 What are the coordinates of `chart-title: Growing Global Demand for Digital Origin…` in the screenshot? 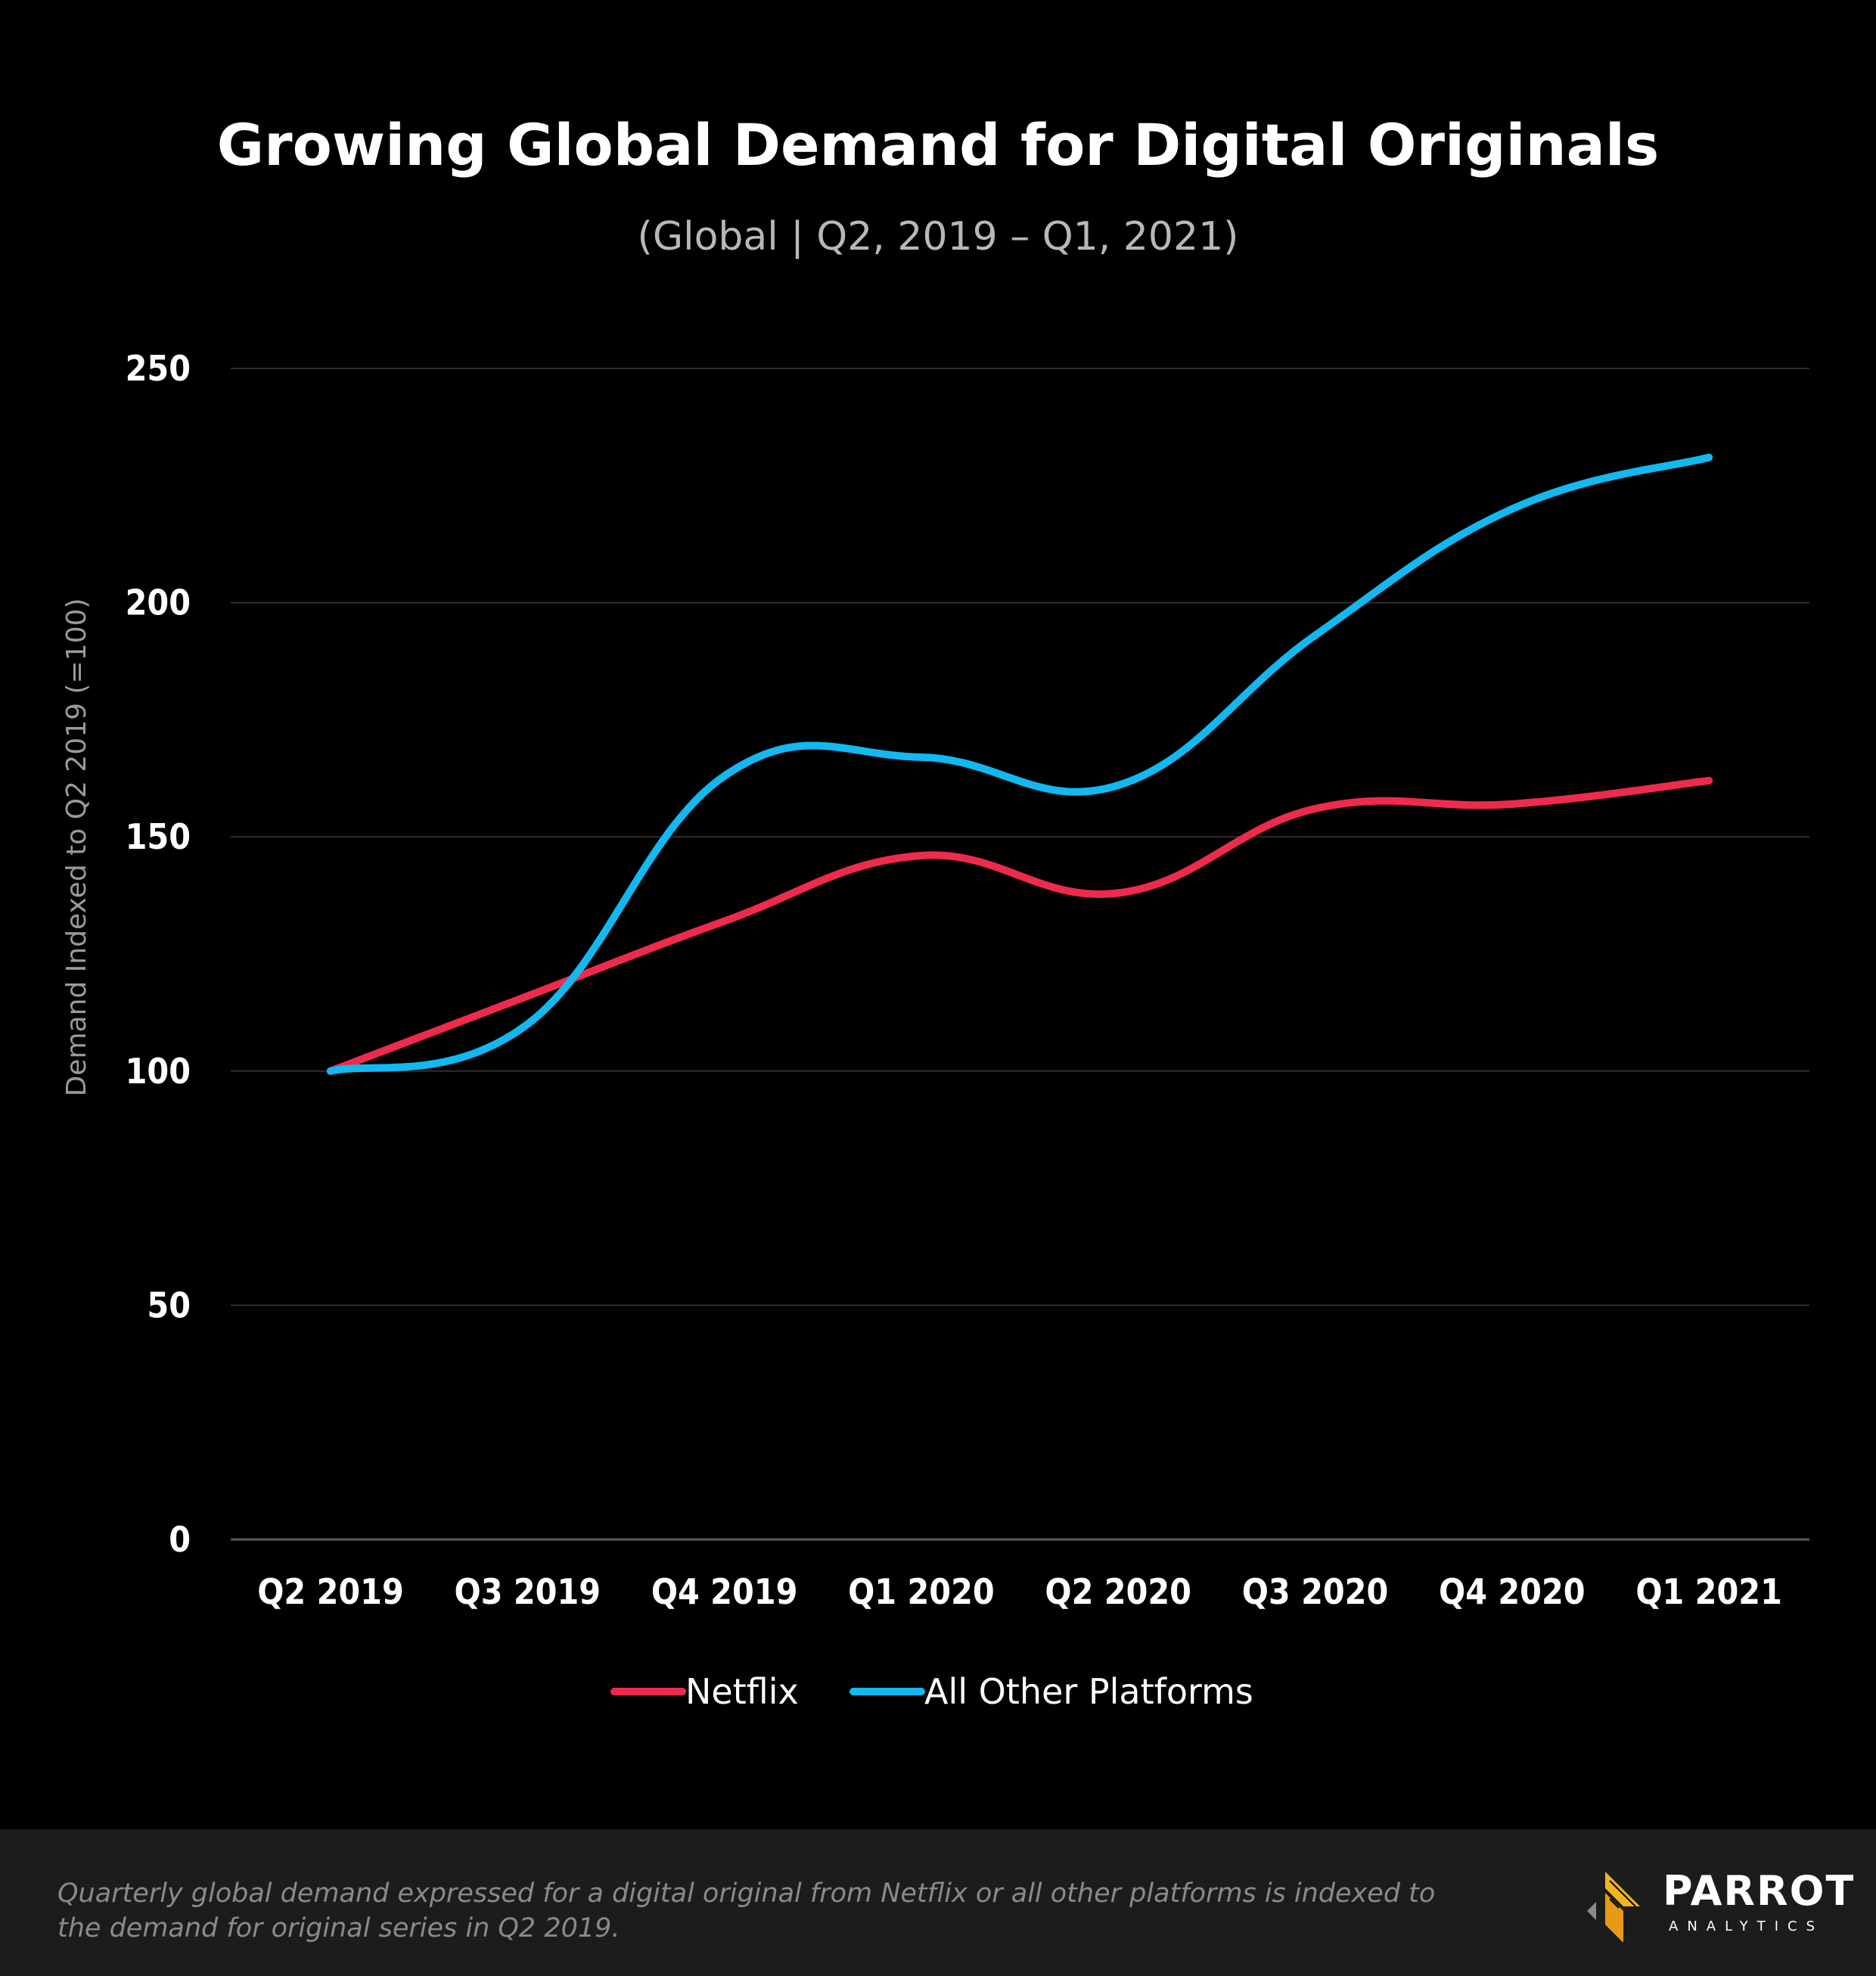 It's located at (938, 145).